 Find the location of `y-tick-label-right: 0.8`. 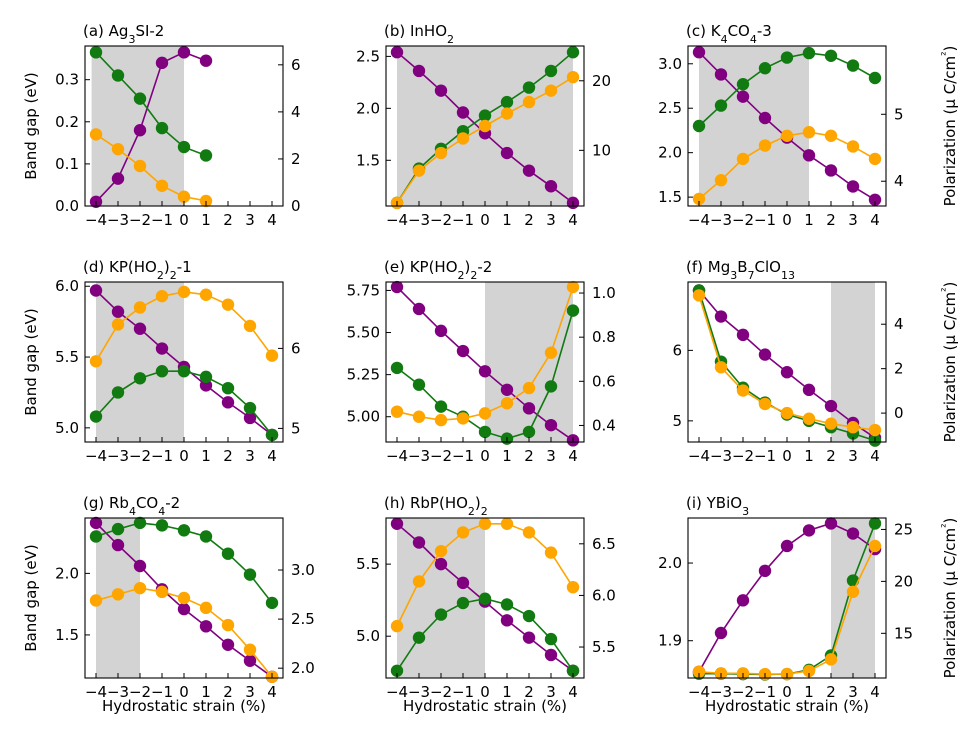

y-tick-label-right: 0.8 is located at coordinates (604, 337).